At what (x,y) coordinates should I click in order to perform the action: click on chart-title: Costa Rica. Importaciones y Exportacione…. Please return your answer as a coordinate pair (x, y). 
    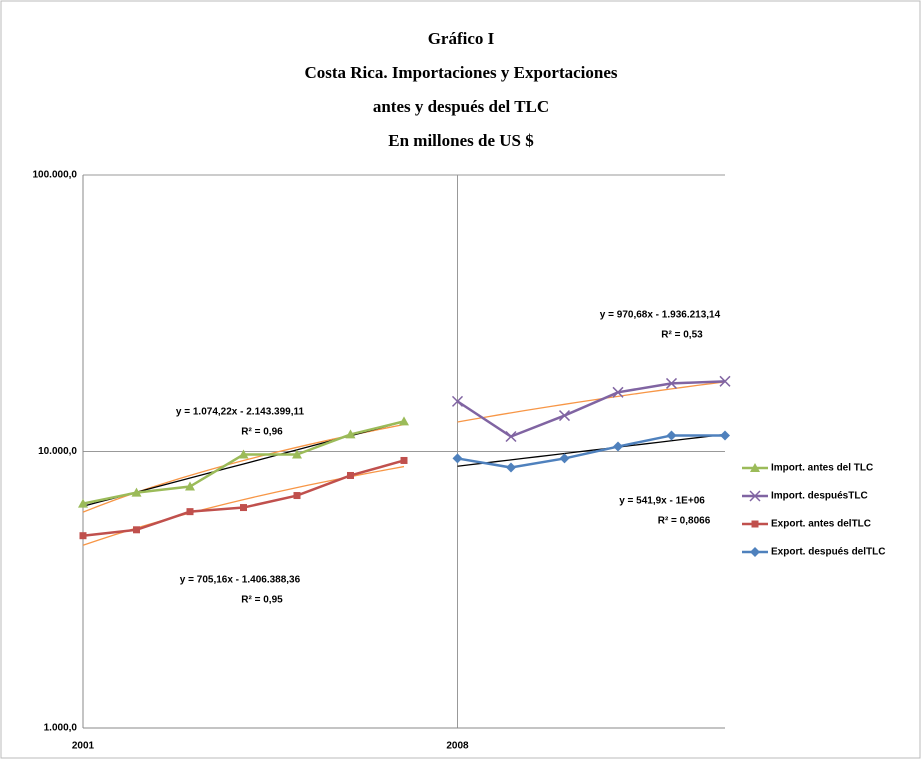
    Looking at the image, I should click on (460, 72).